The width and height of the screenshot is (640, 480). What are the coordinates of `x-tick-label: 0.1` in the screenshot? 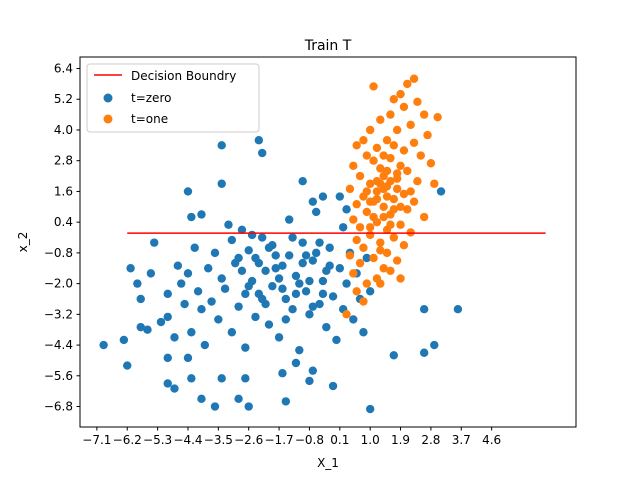 It's located at (339, 440).